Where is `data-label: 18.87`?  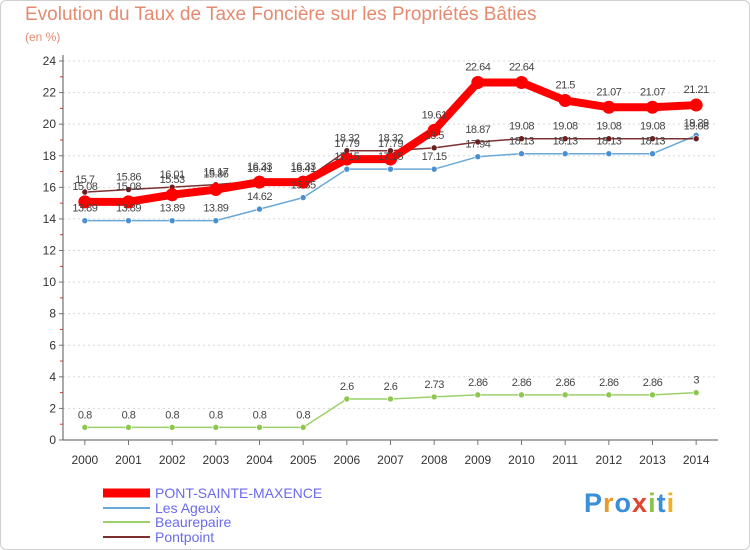
data-label: 18.87 is located at coordinates (477, 130).